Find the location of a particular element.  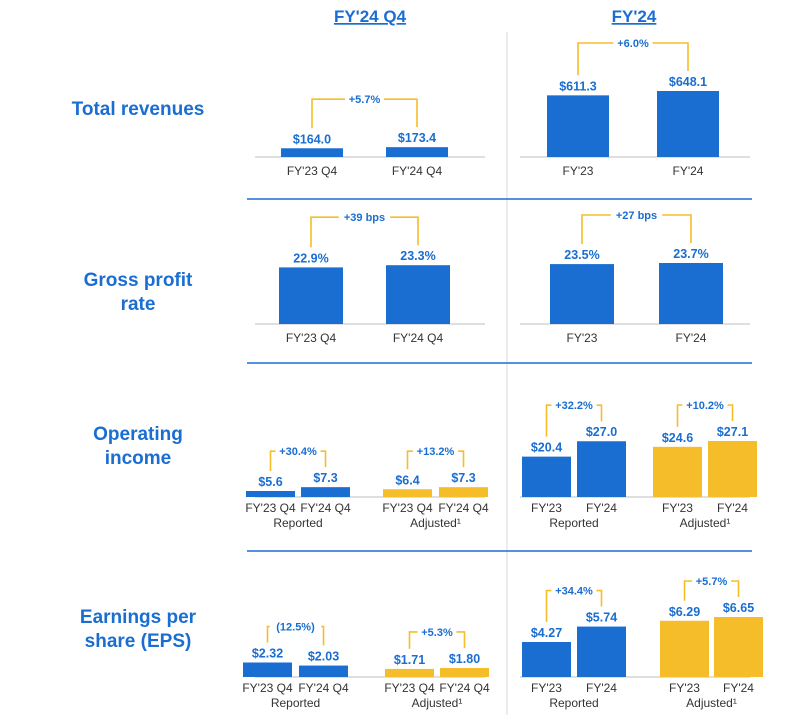

data-label: $27.1 is located at coordinates (732, 432).